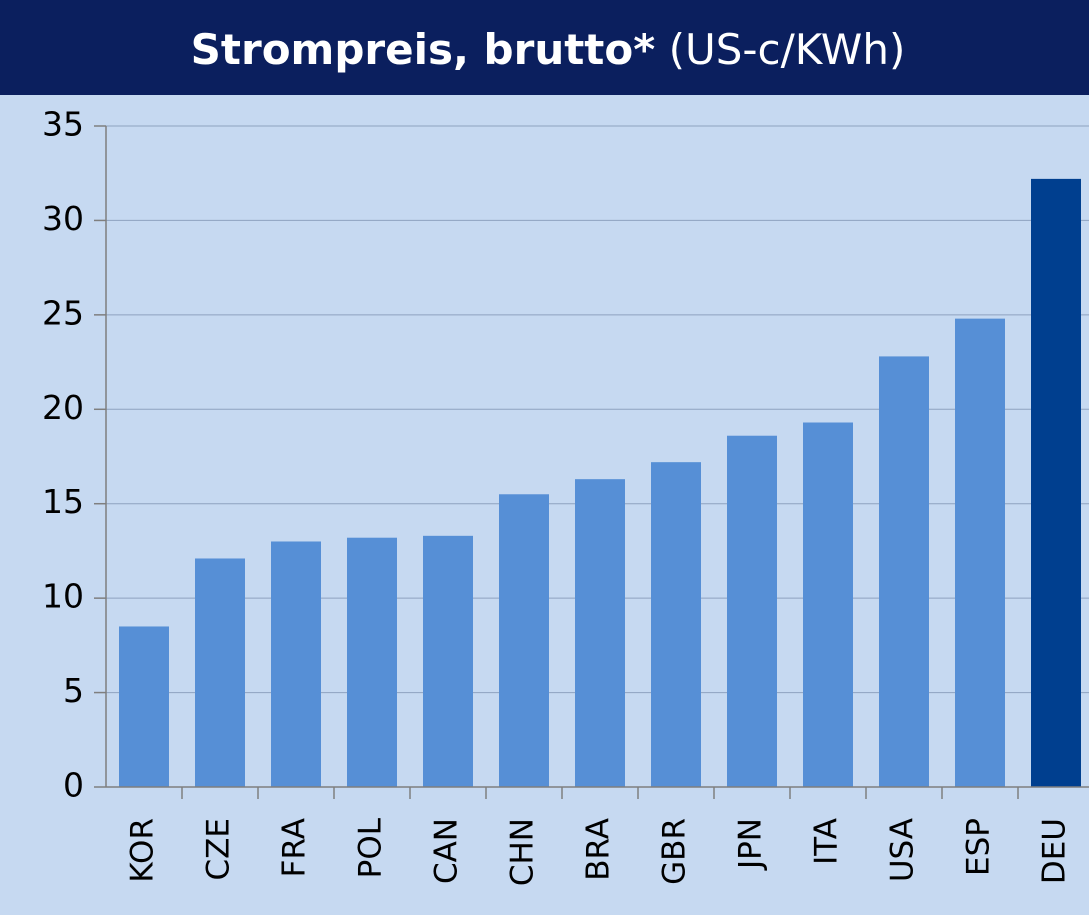  I want to click on header, so click(544, 47).